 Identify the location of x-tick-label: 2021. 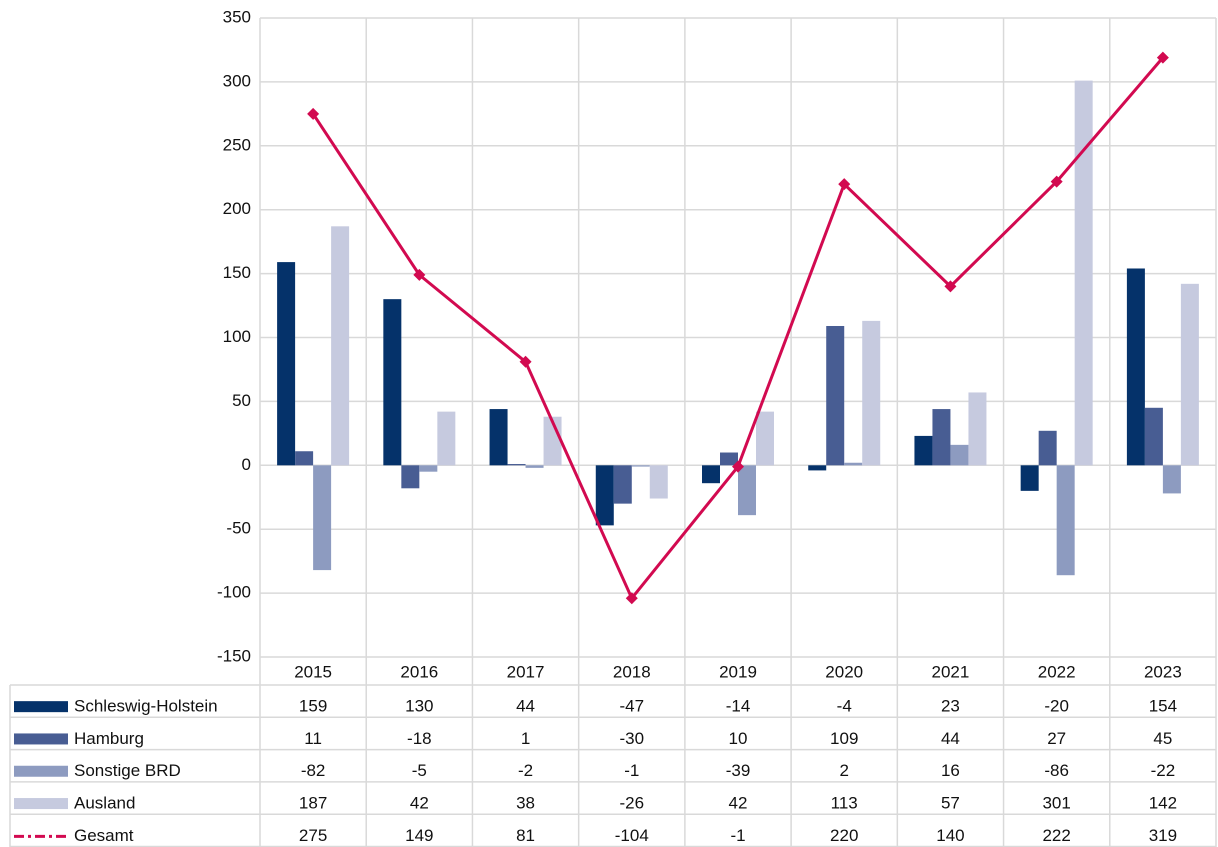
(951, 671).